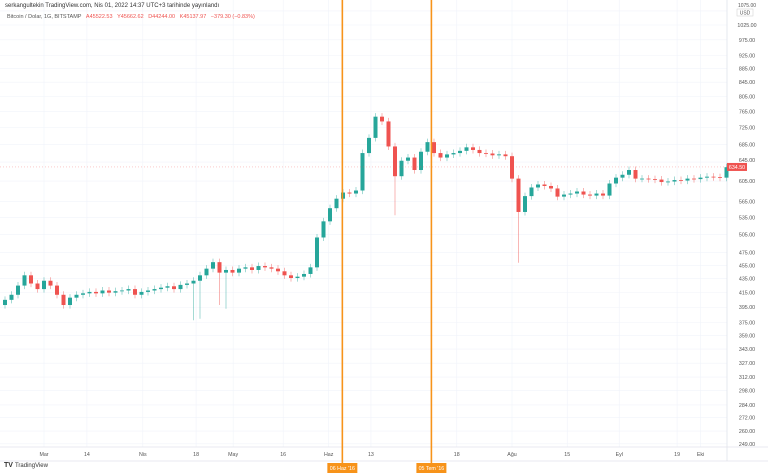 The image size is (768, 475). Describe the element at coordinates (31, 465) in the screenshot. I see `logo-text: TradingView` at that location.